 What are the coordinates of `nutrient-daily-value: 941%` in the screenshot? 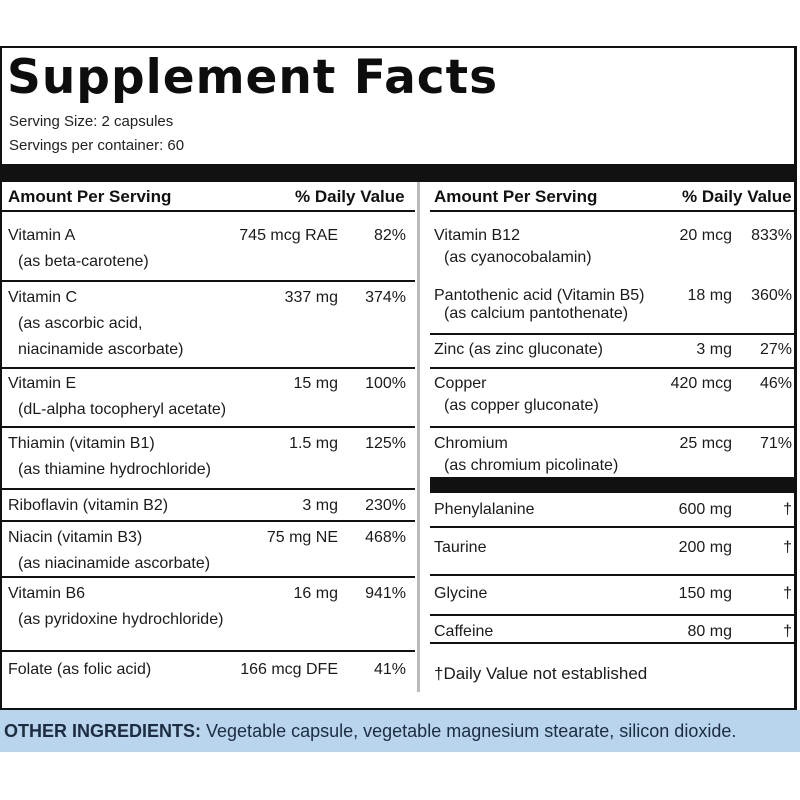 It's located at (385, 593).